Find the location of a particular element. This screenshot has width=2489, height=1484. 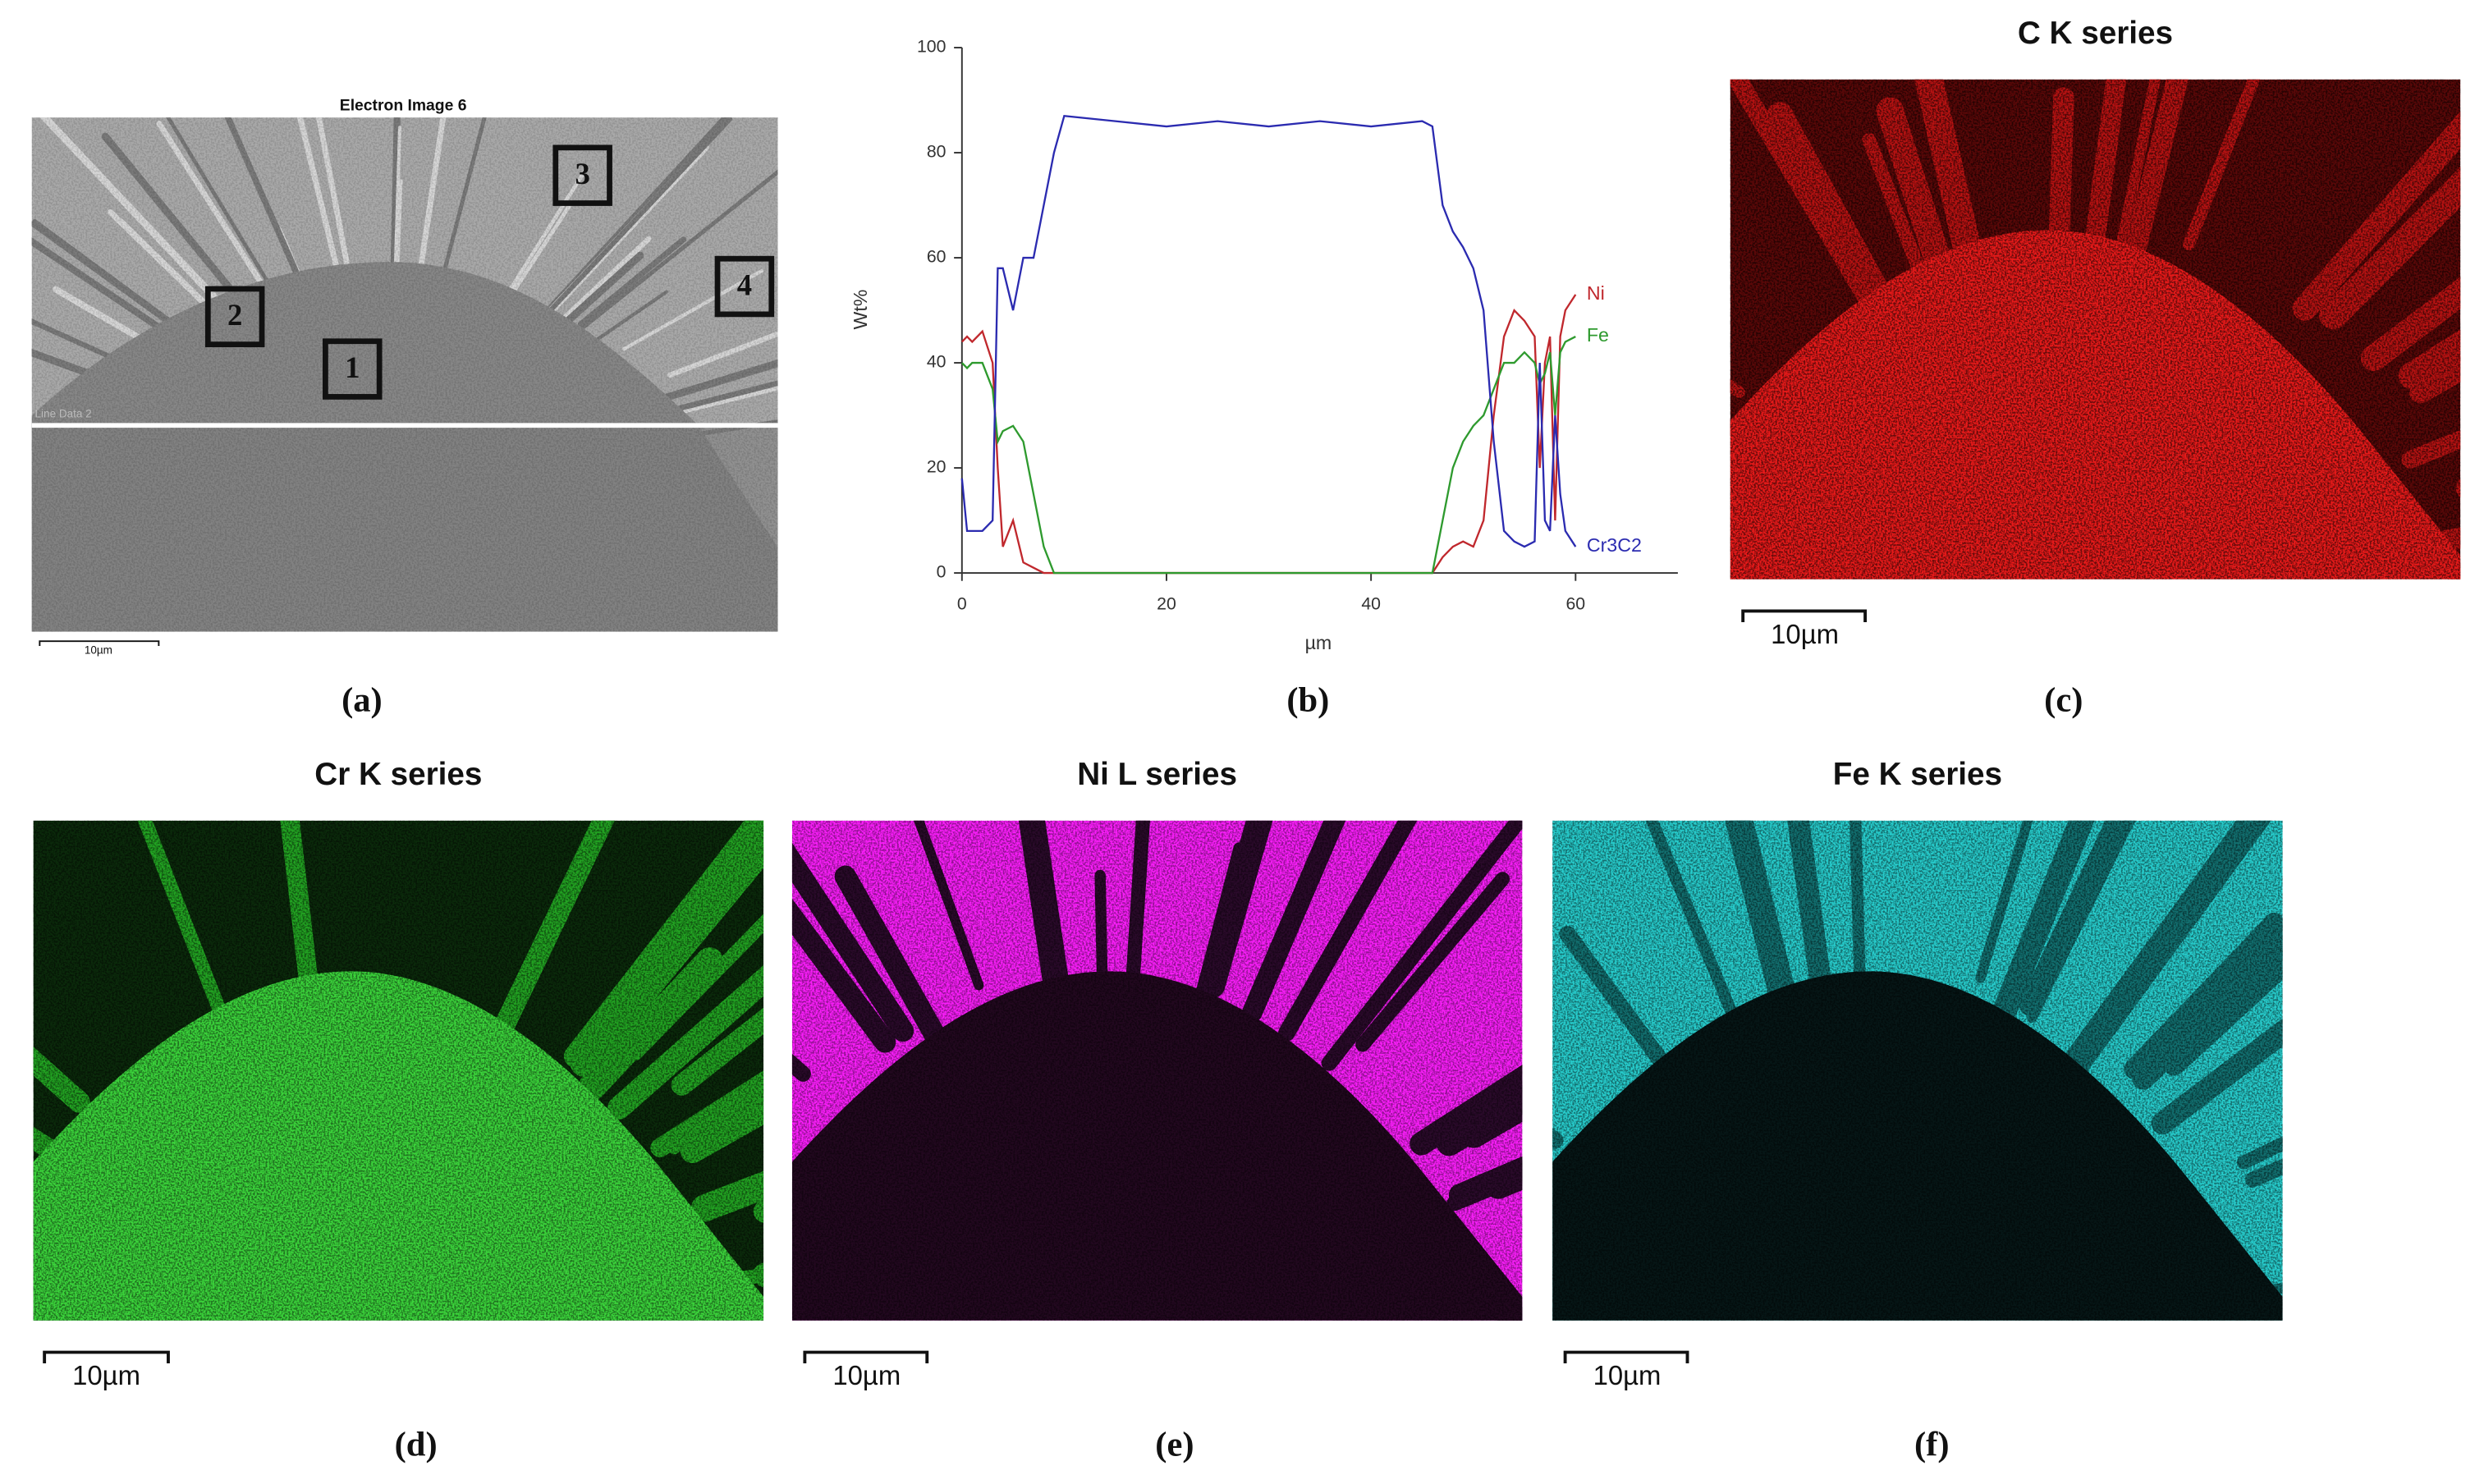

region-number: 2 is located at coordinates (234, 315).